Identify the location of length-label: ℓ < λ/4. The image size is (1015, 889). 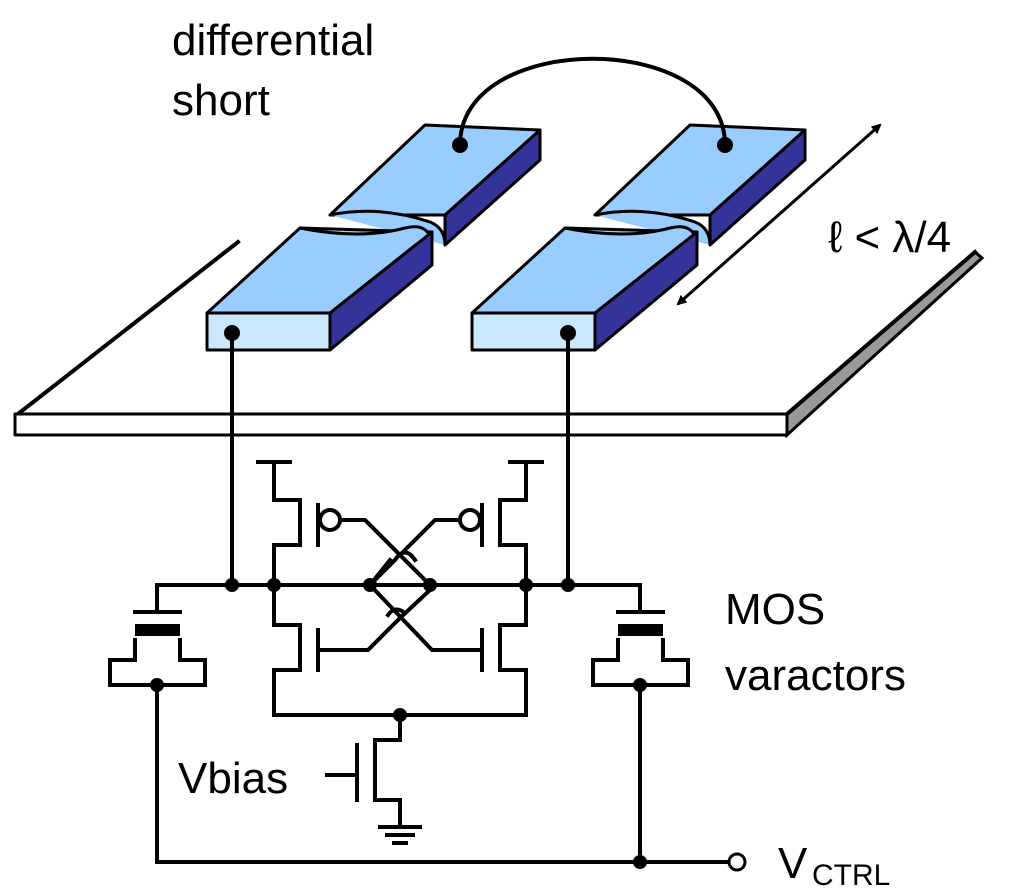
(889, 237).